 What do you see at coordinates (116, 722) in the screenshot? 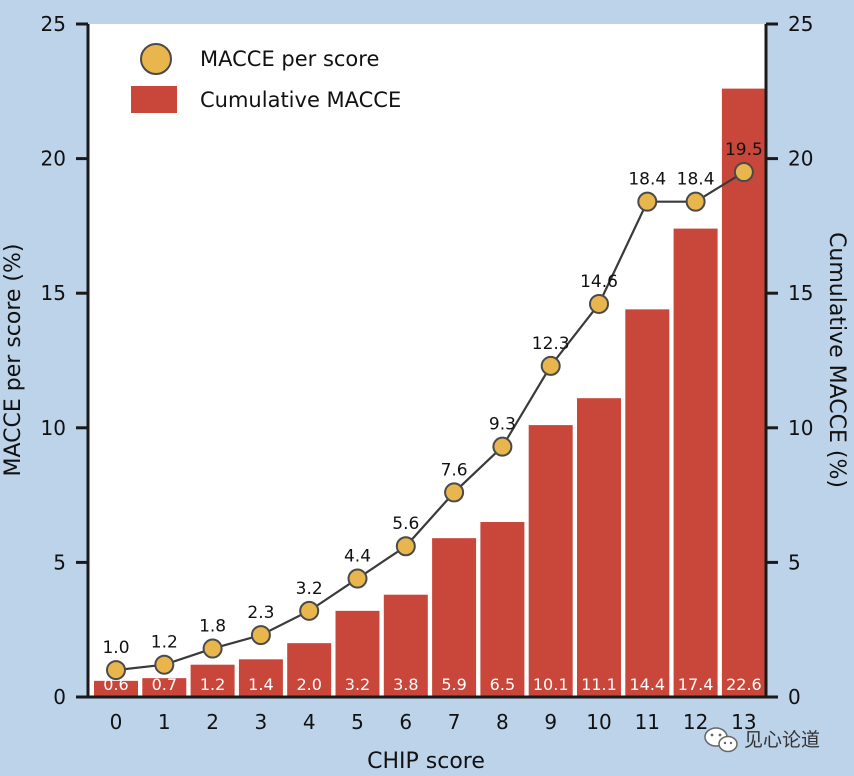
I see `x-tick-label: 0` at bounding box center [116, 722].